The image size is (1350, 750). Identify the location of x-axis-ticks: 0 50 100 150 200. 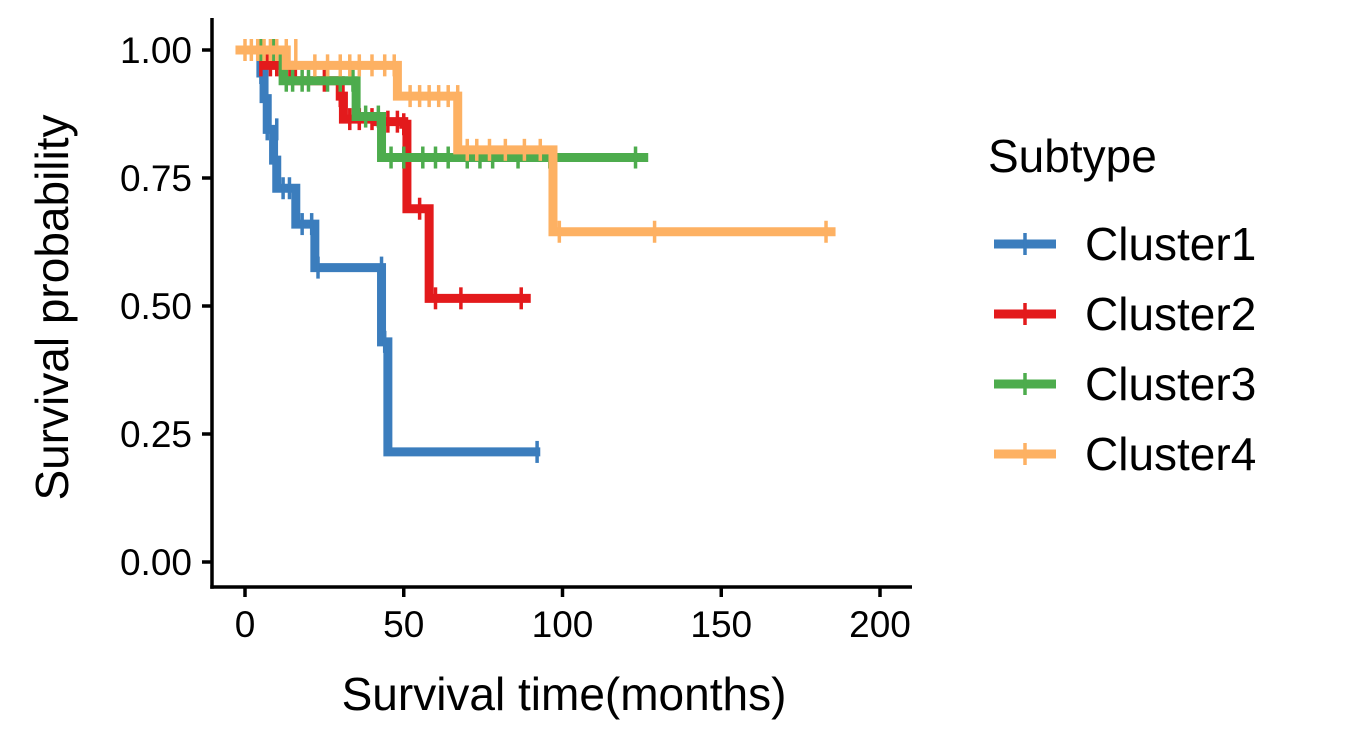
(573, 616).